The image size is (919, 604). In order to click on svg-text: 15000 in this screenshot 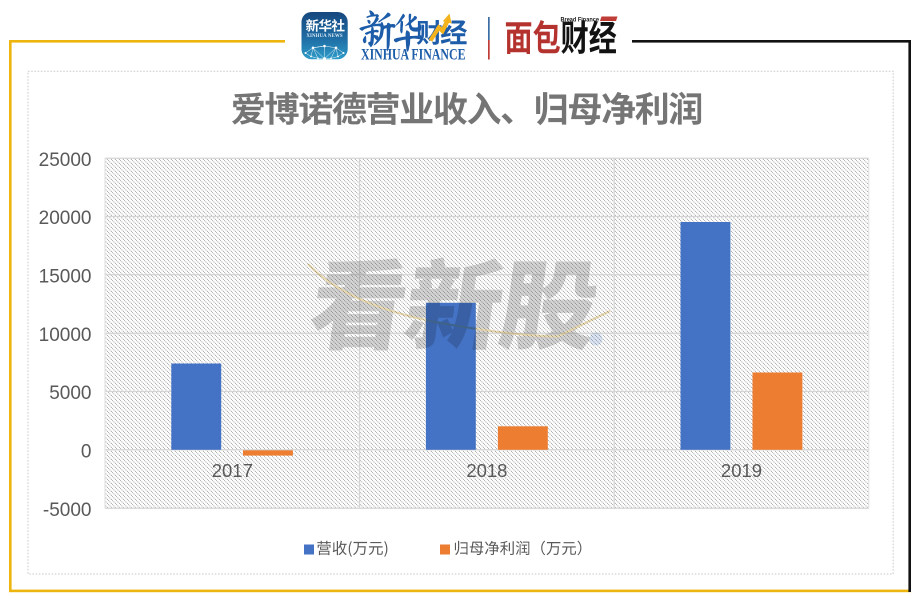, I will do `click(65, 276)`.